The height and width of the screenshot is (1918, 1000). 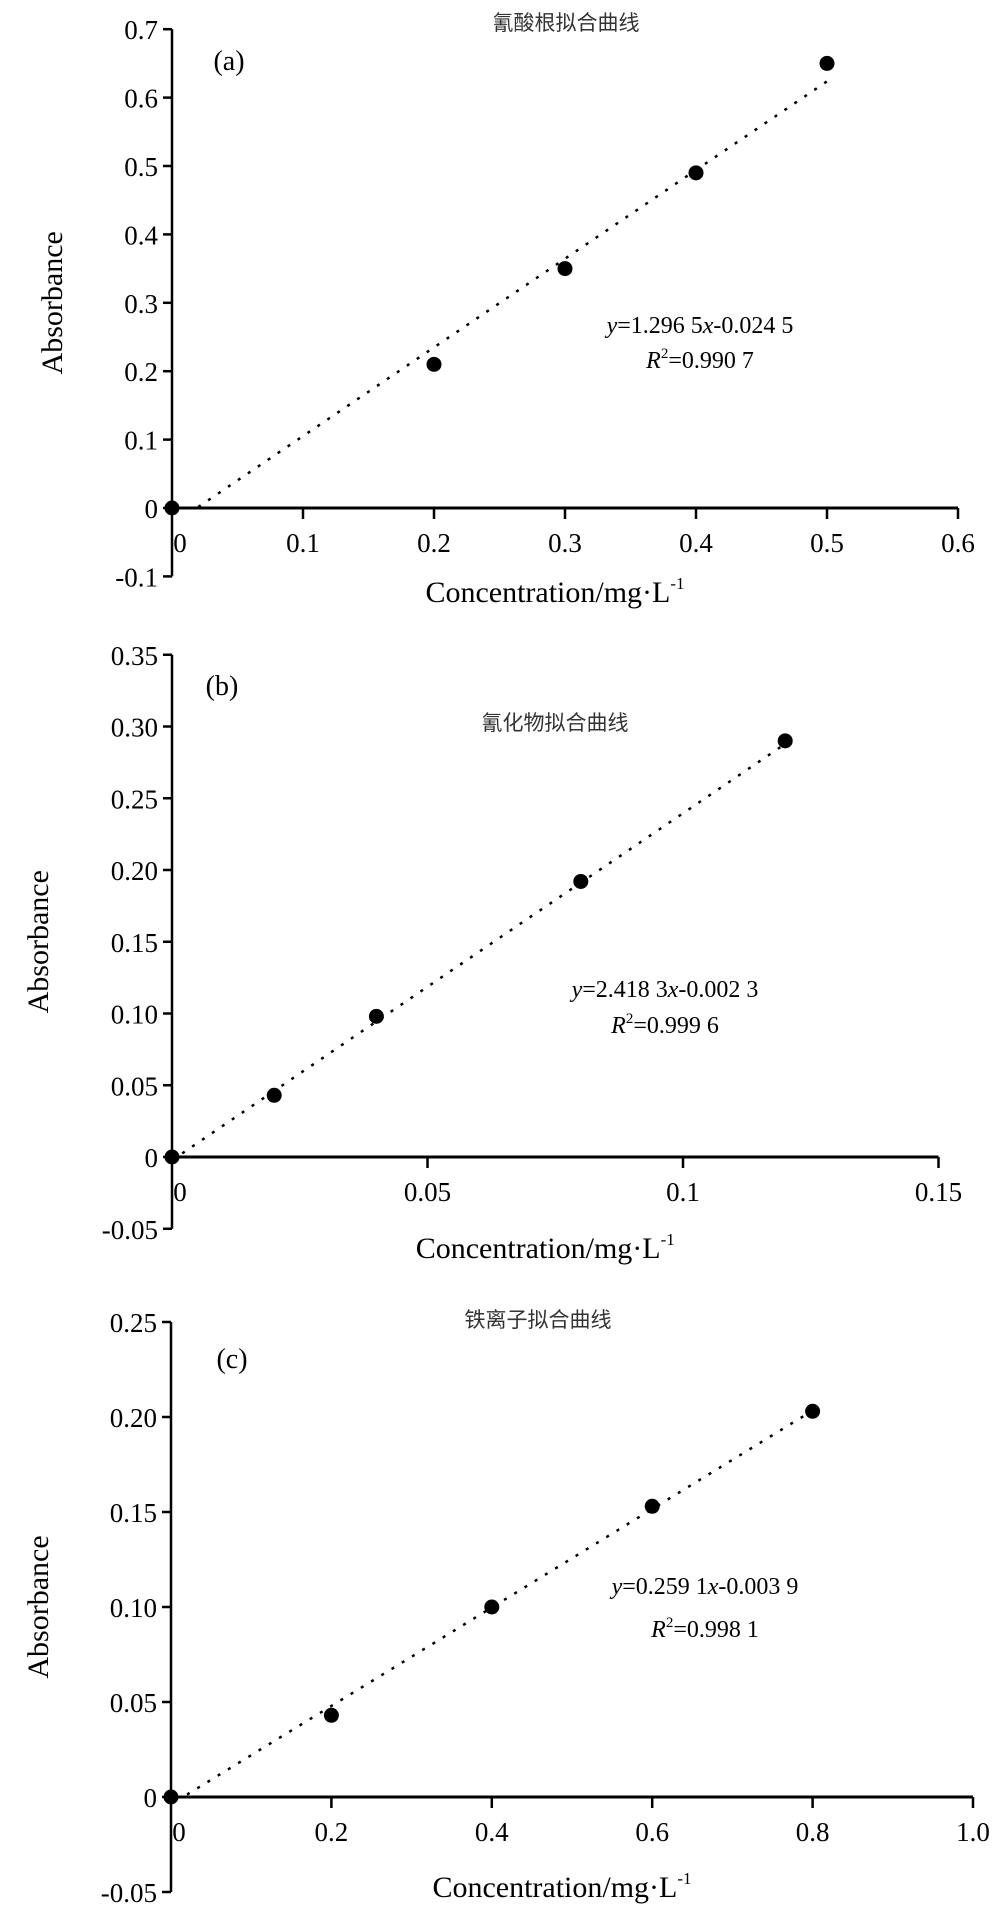 I want to click on x-axis-label: Concentration/mg·L-1, so click(x=545, y=1247).